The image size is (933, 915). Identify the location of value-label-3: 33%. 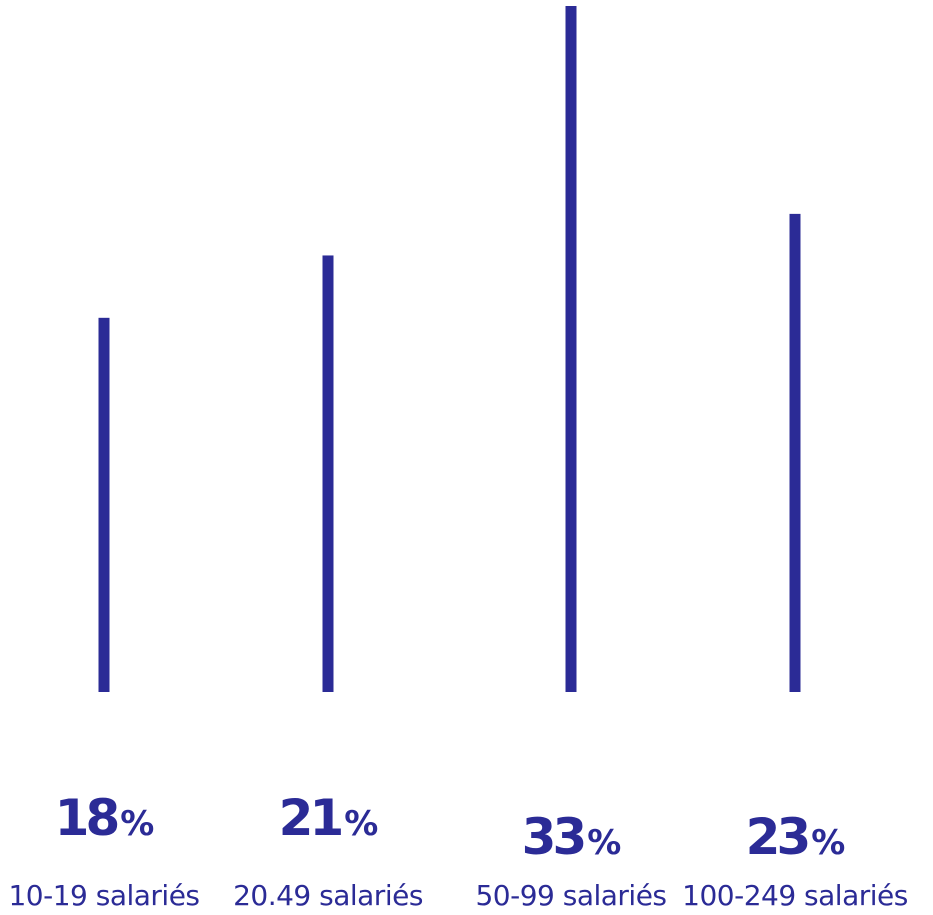
(571, 837).